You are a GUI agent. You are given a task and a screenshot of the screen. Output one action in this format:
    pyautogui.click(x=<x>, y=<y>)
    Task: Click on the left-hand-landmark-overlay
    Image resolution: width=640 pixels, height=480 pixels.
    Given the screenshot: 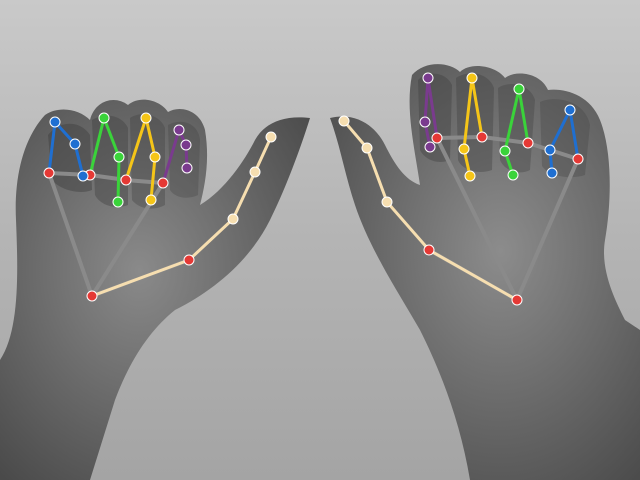 What is the action you would take?
    pyautogui.click(x=160, y=207)
    